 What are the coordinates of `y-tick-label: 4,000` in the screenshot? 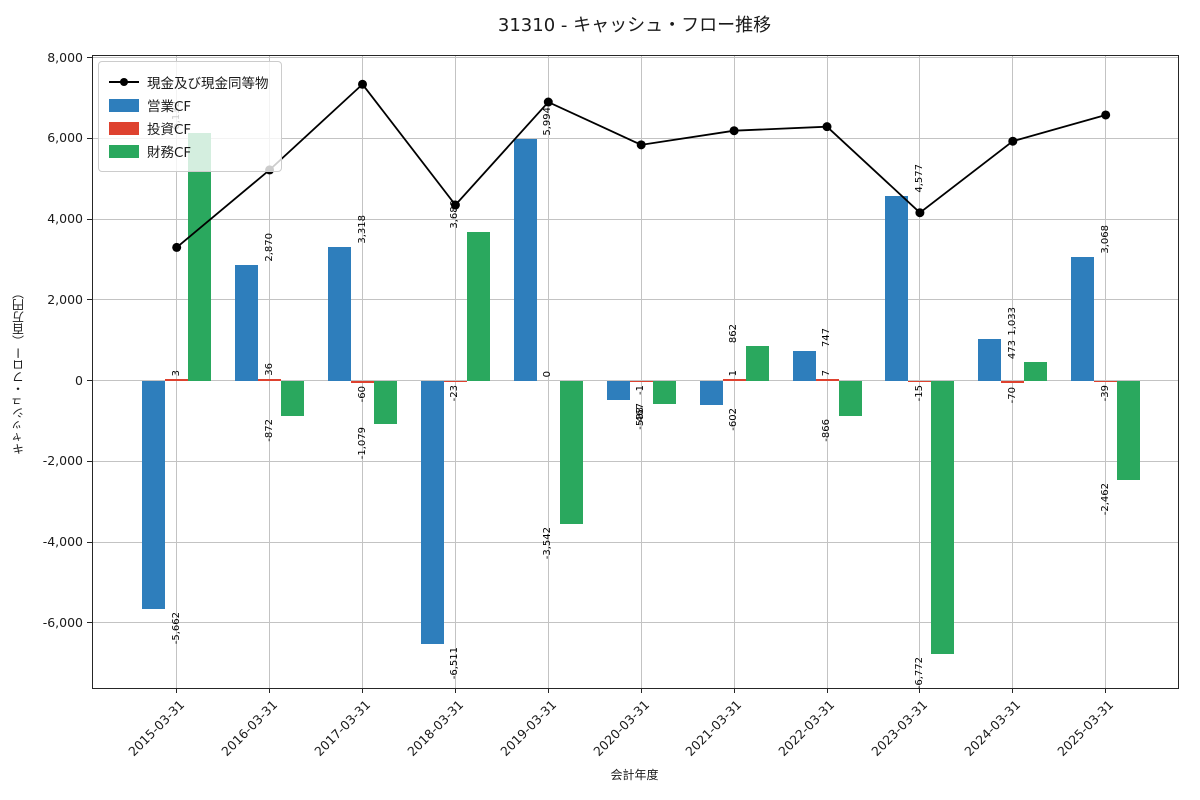 It's located at (65, 219).